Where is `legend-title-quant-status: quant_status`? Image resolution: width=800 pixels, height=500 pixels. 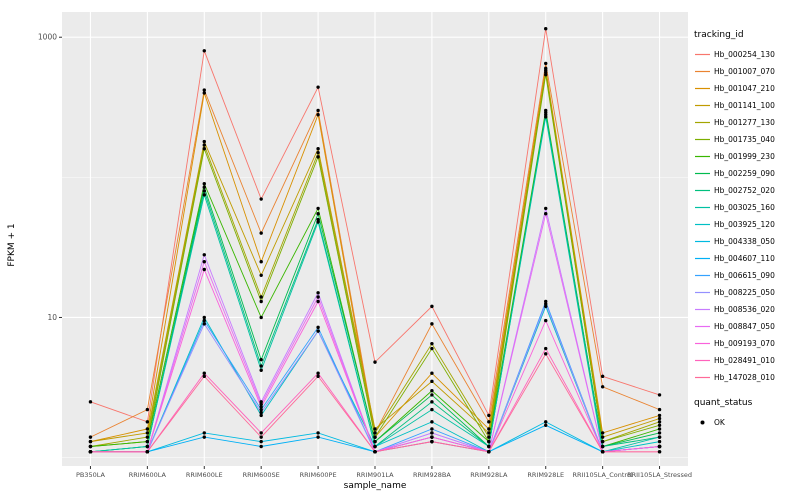
legend-title-quant-status: quant_status is located at coordinates (723, 403).